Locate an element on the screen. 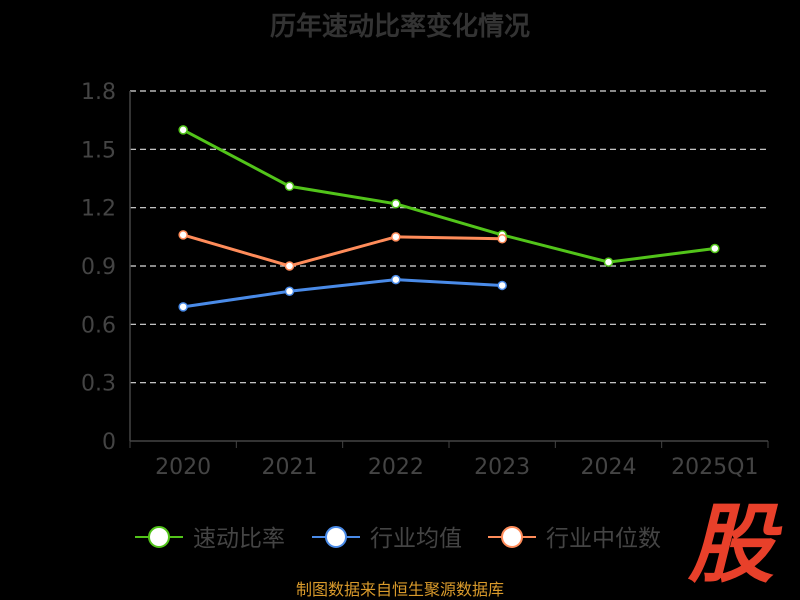  logo: 股 is located at coordinates (731, 545).